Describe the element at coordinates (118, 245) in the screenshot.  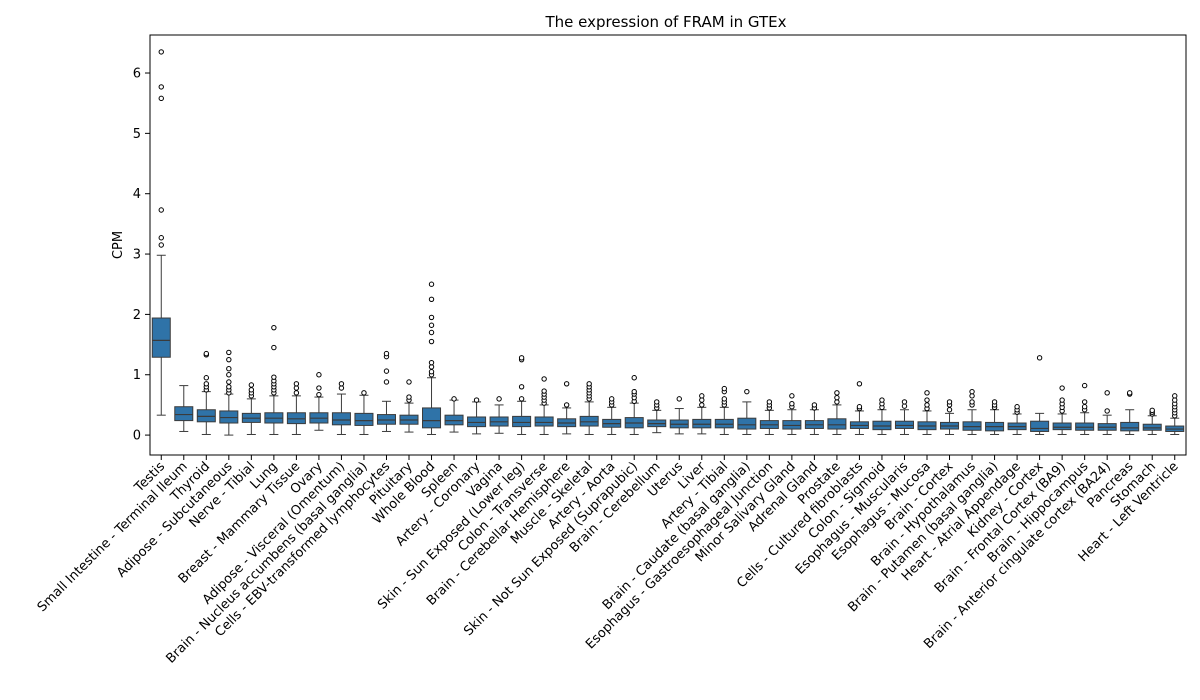
I see `y-axis-label: CPM` at that location.